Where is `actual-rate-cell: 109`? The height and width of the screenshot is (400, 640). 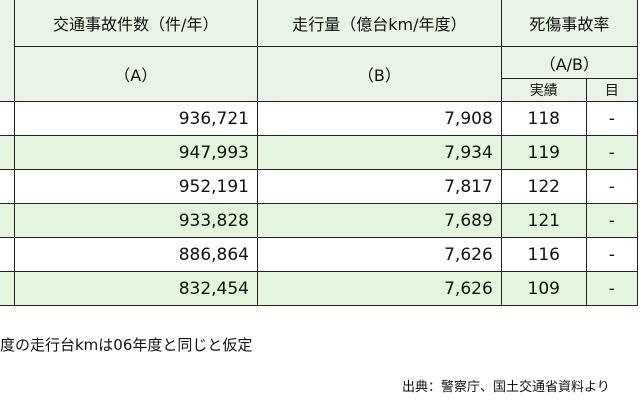
actual-rate-cell: 109 is located at coordinates (543, 288).